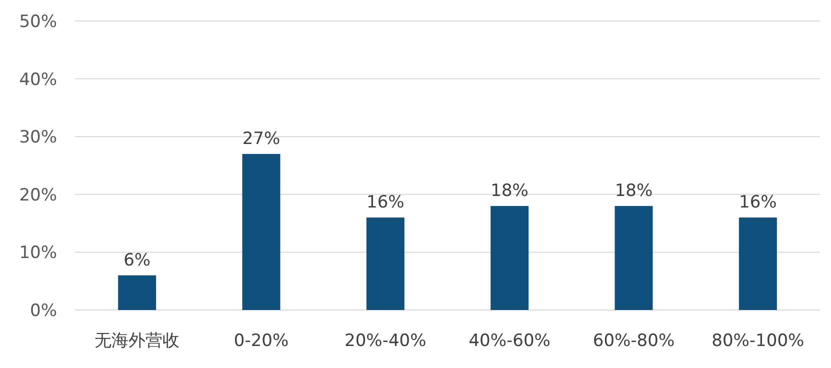 This screenshot has height=368, width=831. Describe the element at coordinates (137, 341) in the screenshot. I see `x-tick-label: 无海外营收` at that location.